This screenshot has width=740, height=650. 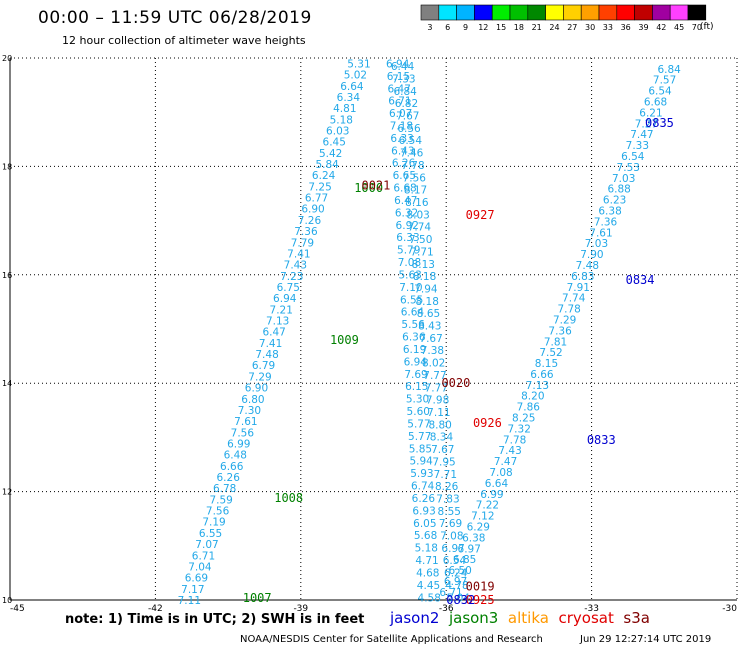 What do you see at coordinates (355, 76) in the screenshot?
I see `wave-height-value: 5.02` at bounding box center [355, 76].